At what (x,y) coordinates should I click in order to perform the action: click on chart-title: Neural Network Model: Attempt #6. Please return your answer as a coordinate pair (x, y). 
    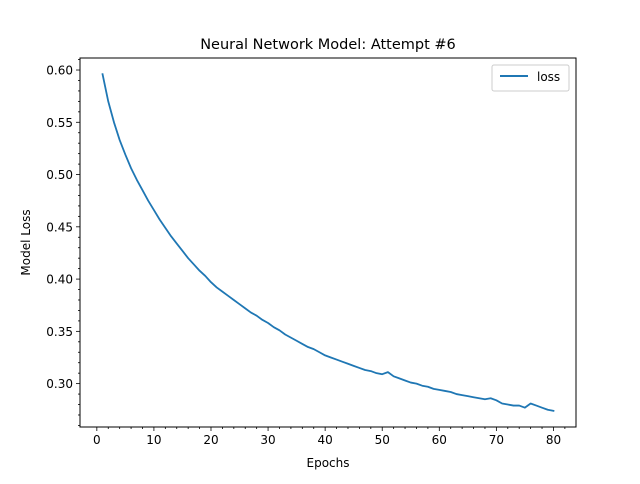
    Looking at the image, I should click on (328, 45).